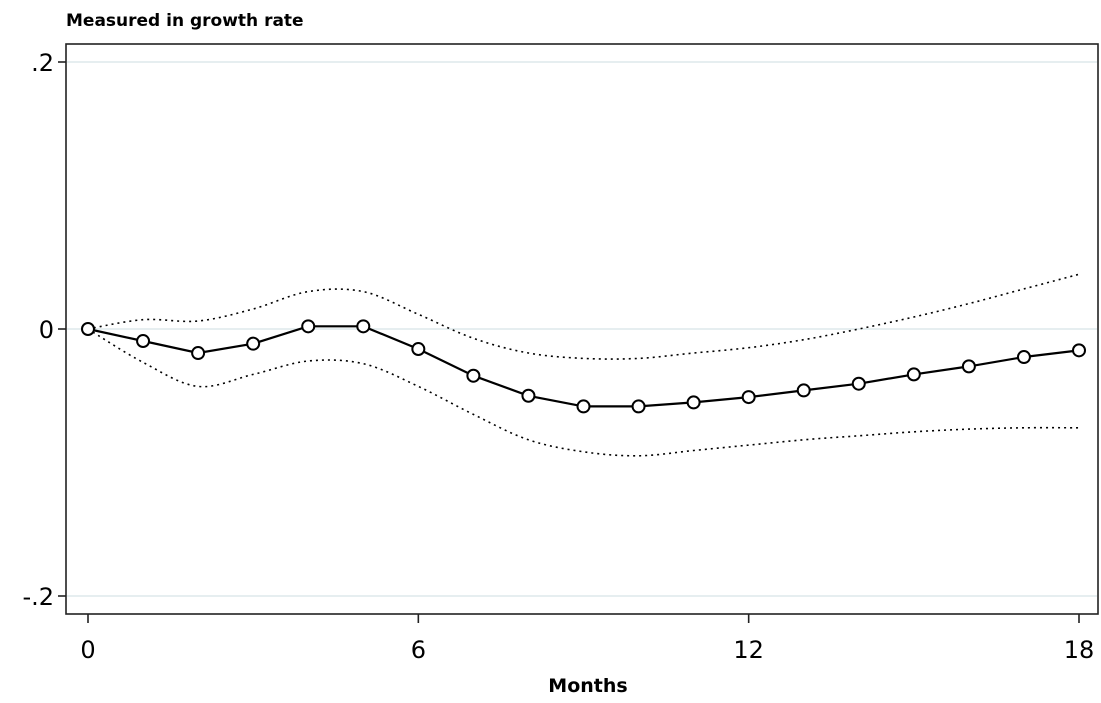  What do you see at coordinates (418, 650) in the screenshot?
I see `x-tick-label-1: 6` at bounding box center [418, 650].